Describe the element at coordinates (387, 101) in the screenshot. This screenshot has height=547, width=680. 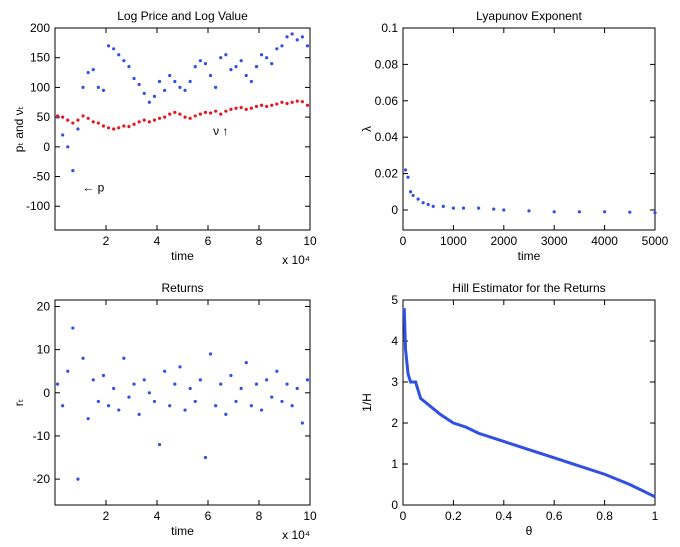
I see `y-tick-label: 0.06` at that location.